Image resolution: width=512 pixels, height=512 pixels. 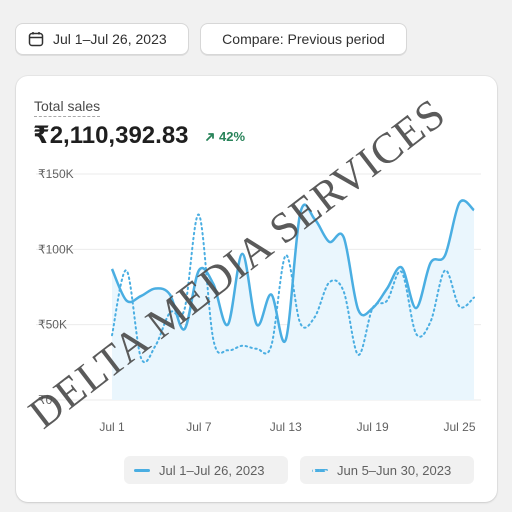 I want to click on metric-change-value: 42%, so click(x=232, y=136).